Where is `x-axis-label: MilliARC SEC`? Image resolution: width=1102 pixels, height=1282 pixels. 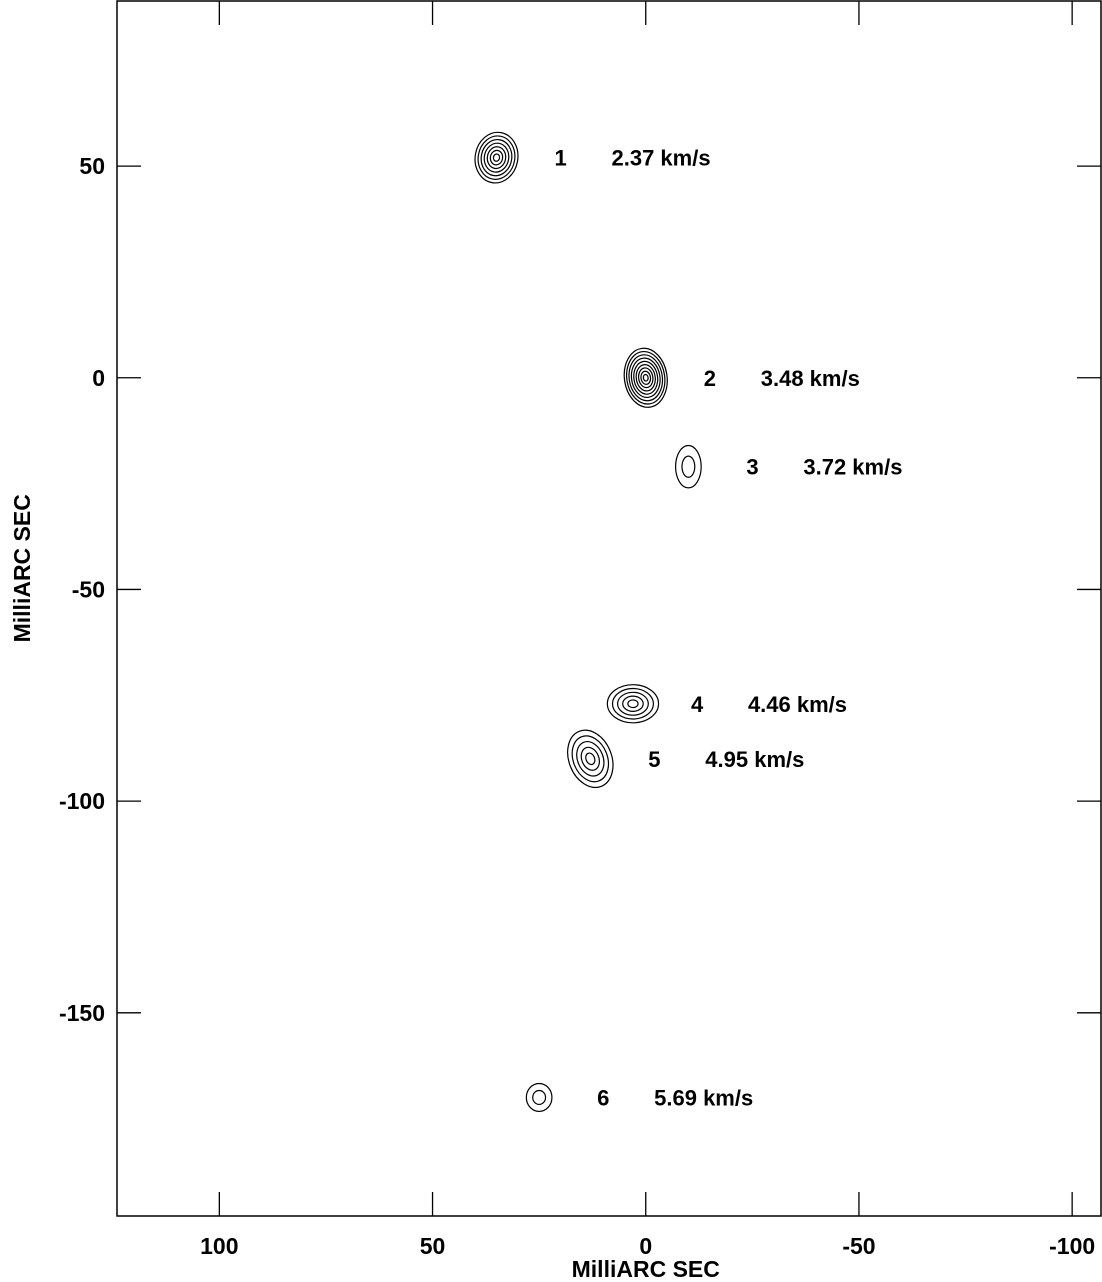
x-axis-label: MilliARC SEC is located at coordinates (646, 1269).